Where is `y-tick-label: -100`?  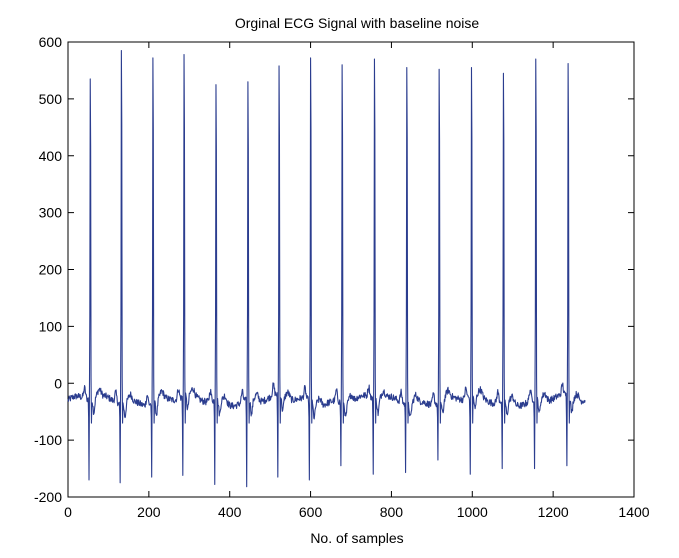 y-tick-label: -100 is located at coordinates (48, 440).